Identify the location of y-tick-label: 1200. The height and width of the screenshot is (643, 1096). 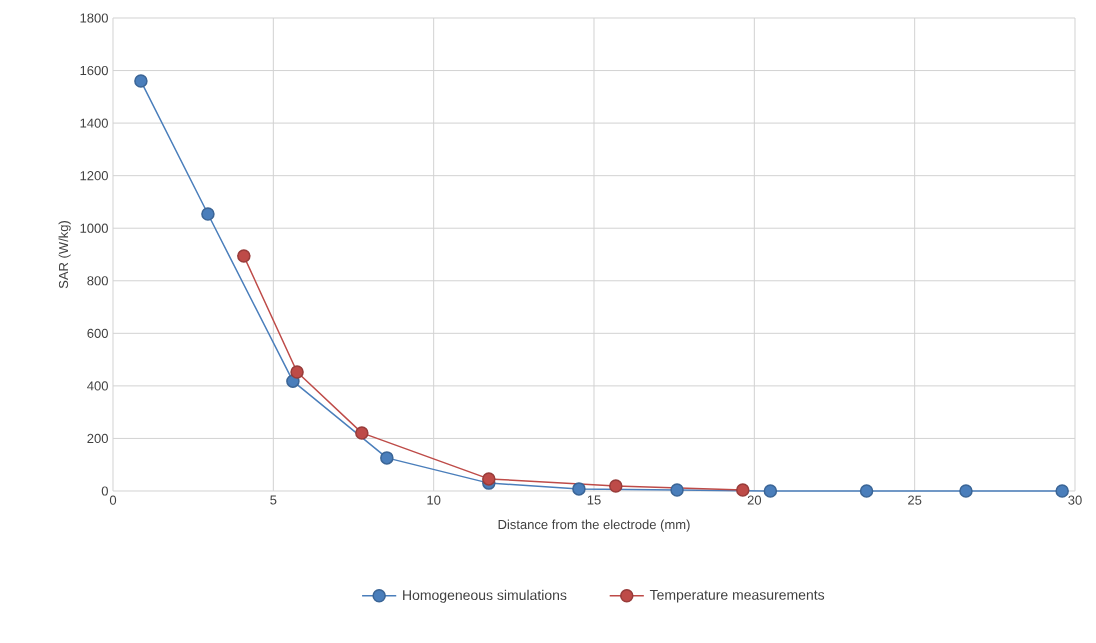
(94, 176).